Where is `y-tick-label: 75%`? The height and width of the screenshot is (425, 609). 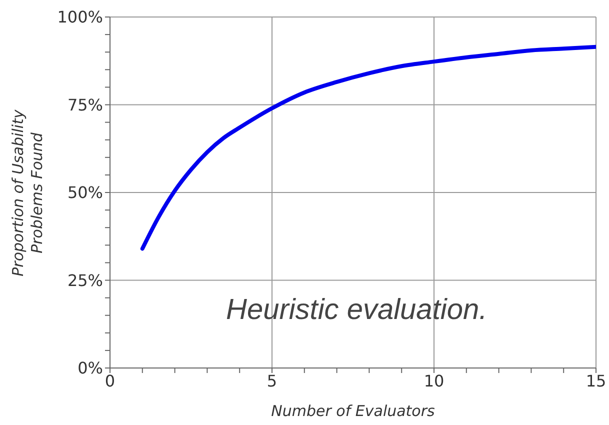 y-tick-label: 75% is located at coordinates (85, 104).